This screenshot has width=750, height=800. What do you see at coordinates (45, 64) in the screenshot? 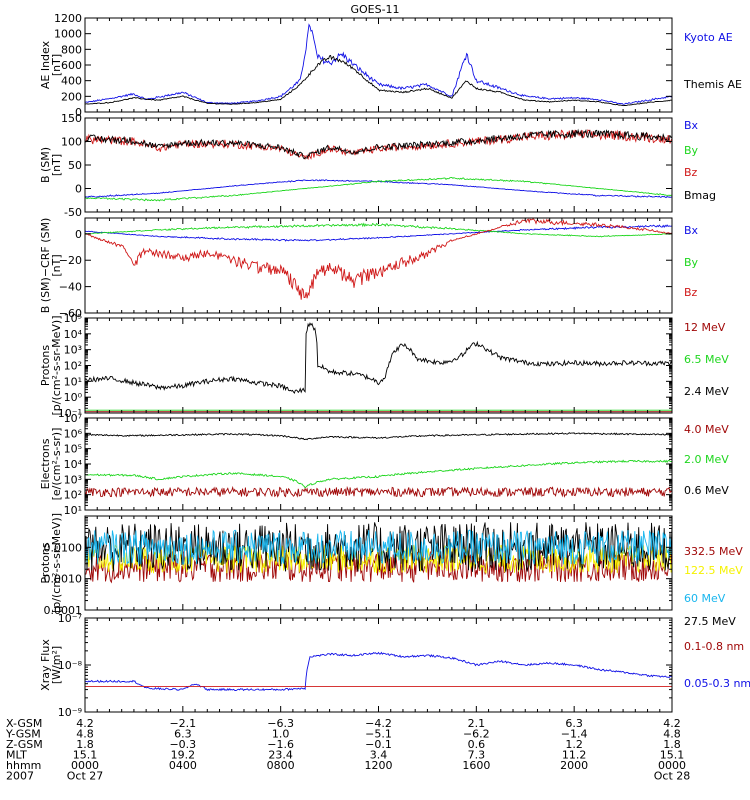
I see `y-axis-label: AE Index` at bounding box center [45, 64].